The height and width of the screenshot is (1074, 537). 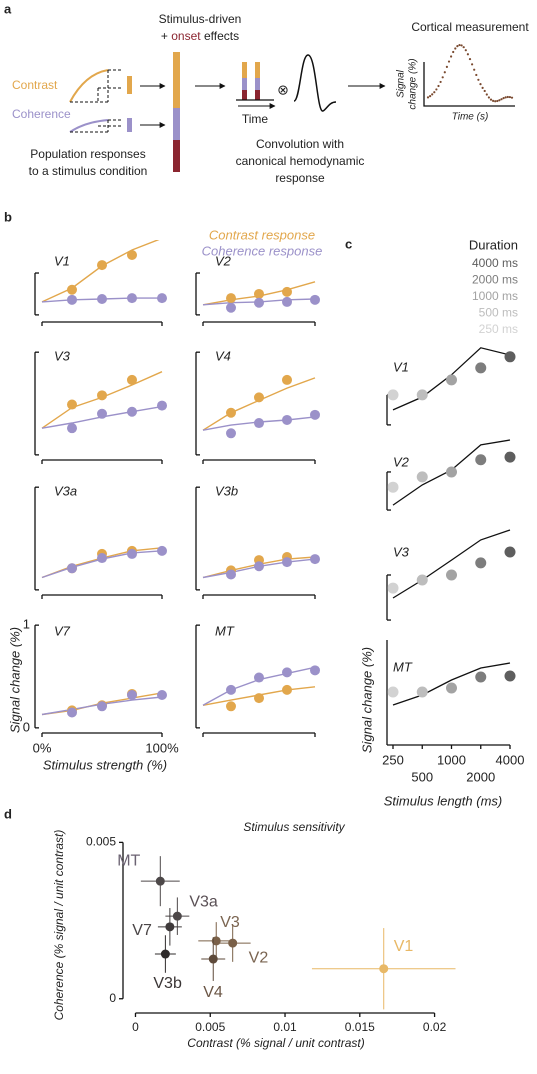 I want to click on legend-entry: Contrast response, so click(x=262, y=234).